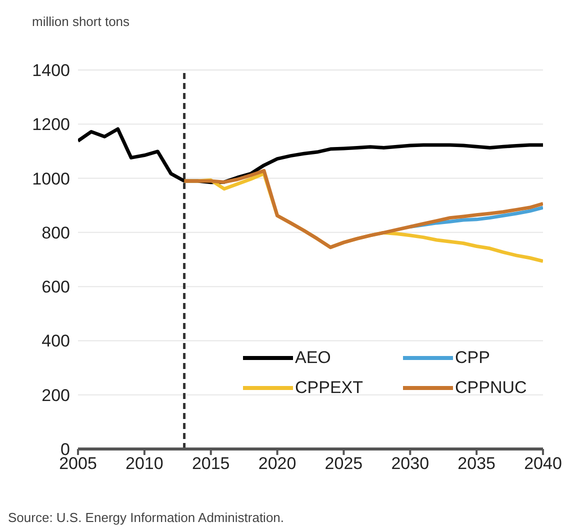  Describe the element at coordinates (56, 232) in the screenshot. I see `y-tick-label: 800` at that location.